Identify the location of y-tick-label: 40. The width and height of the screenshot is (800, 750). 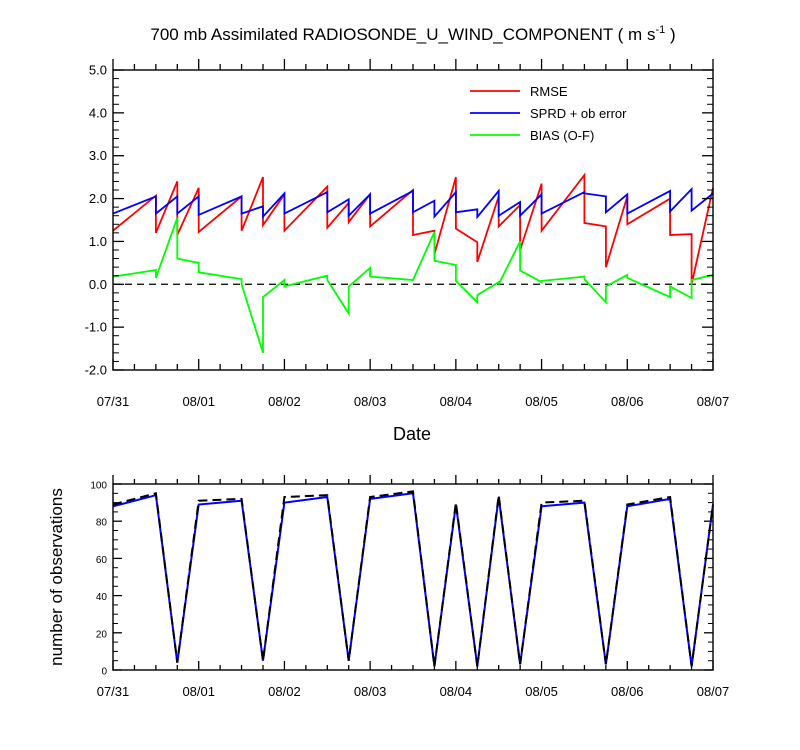
(102, 597).